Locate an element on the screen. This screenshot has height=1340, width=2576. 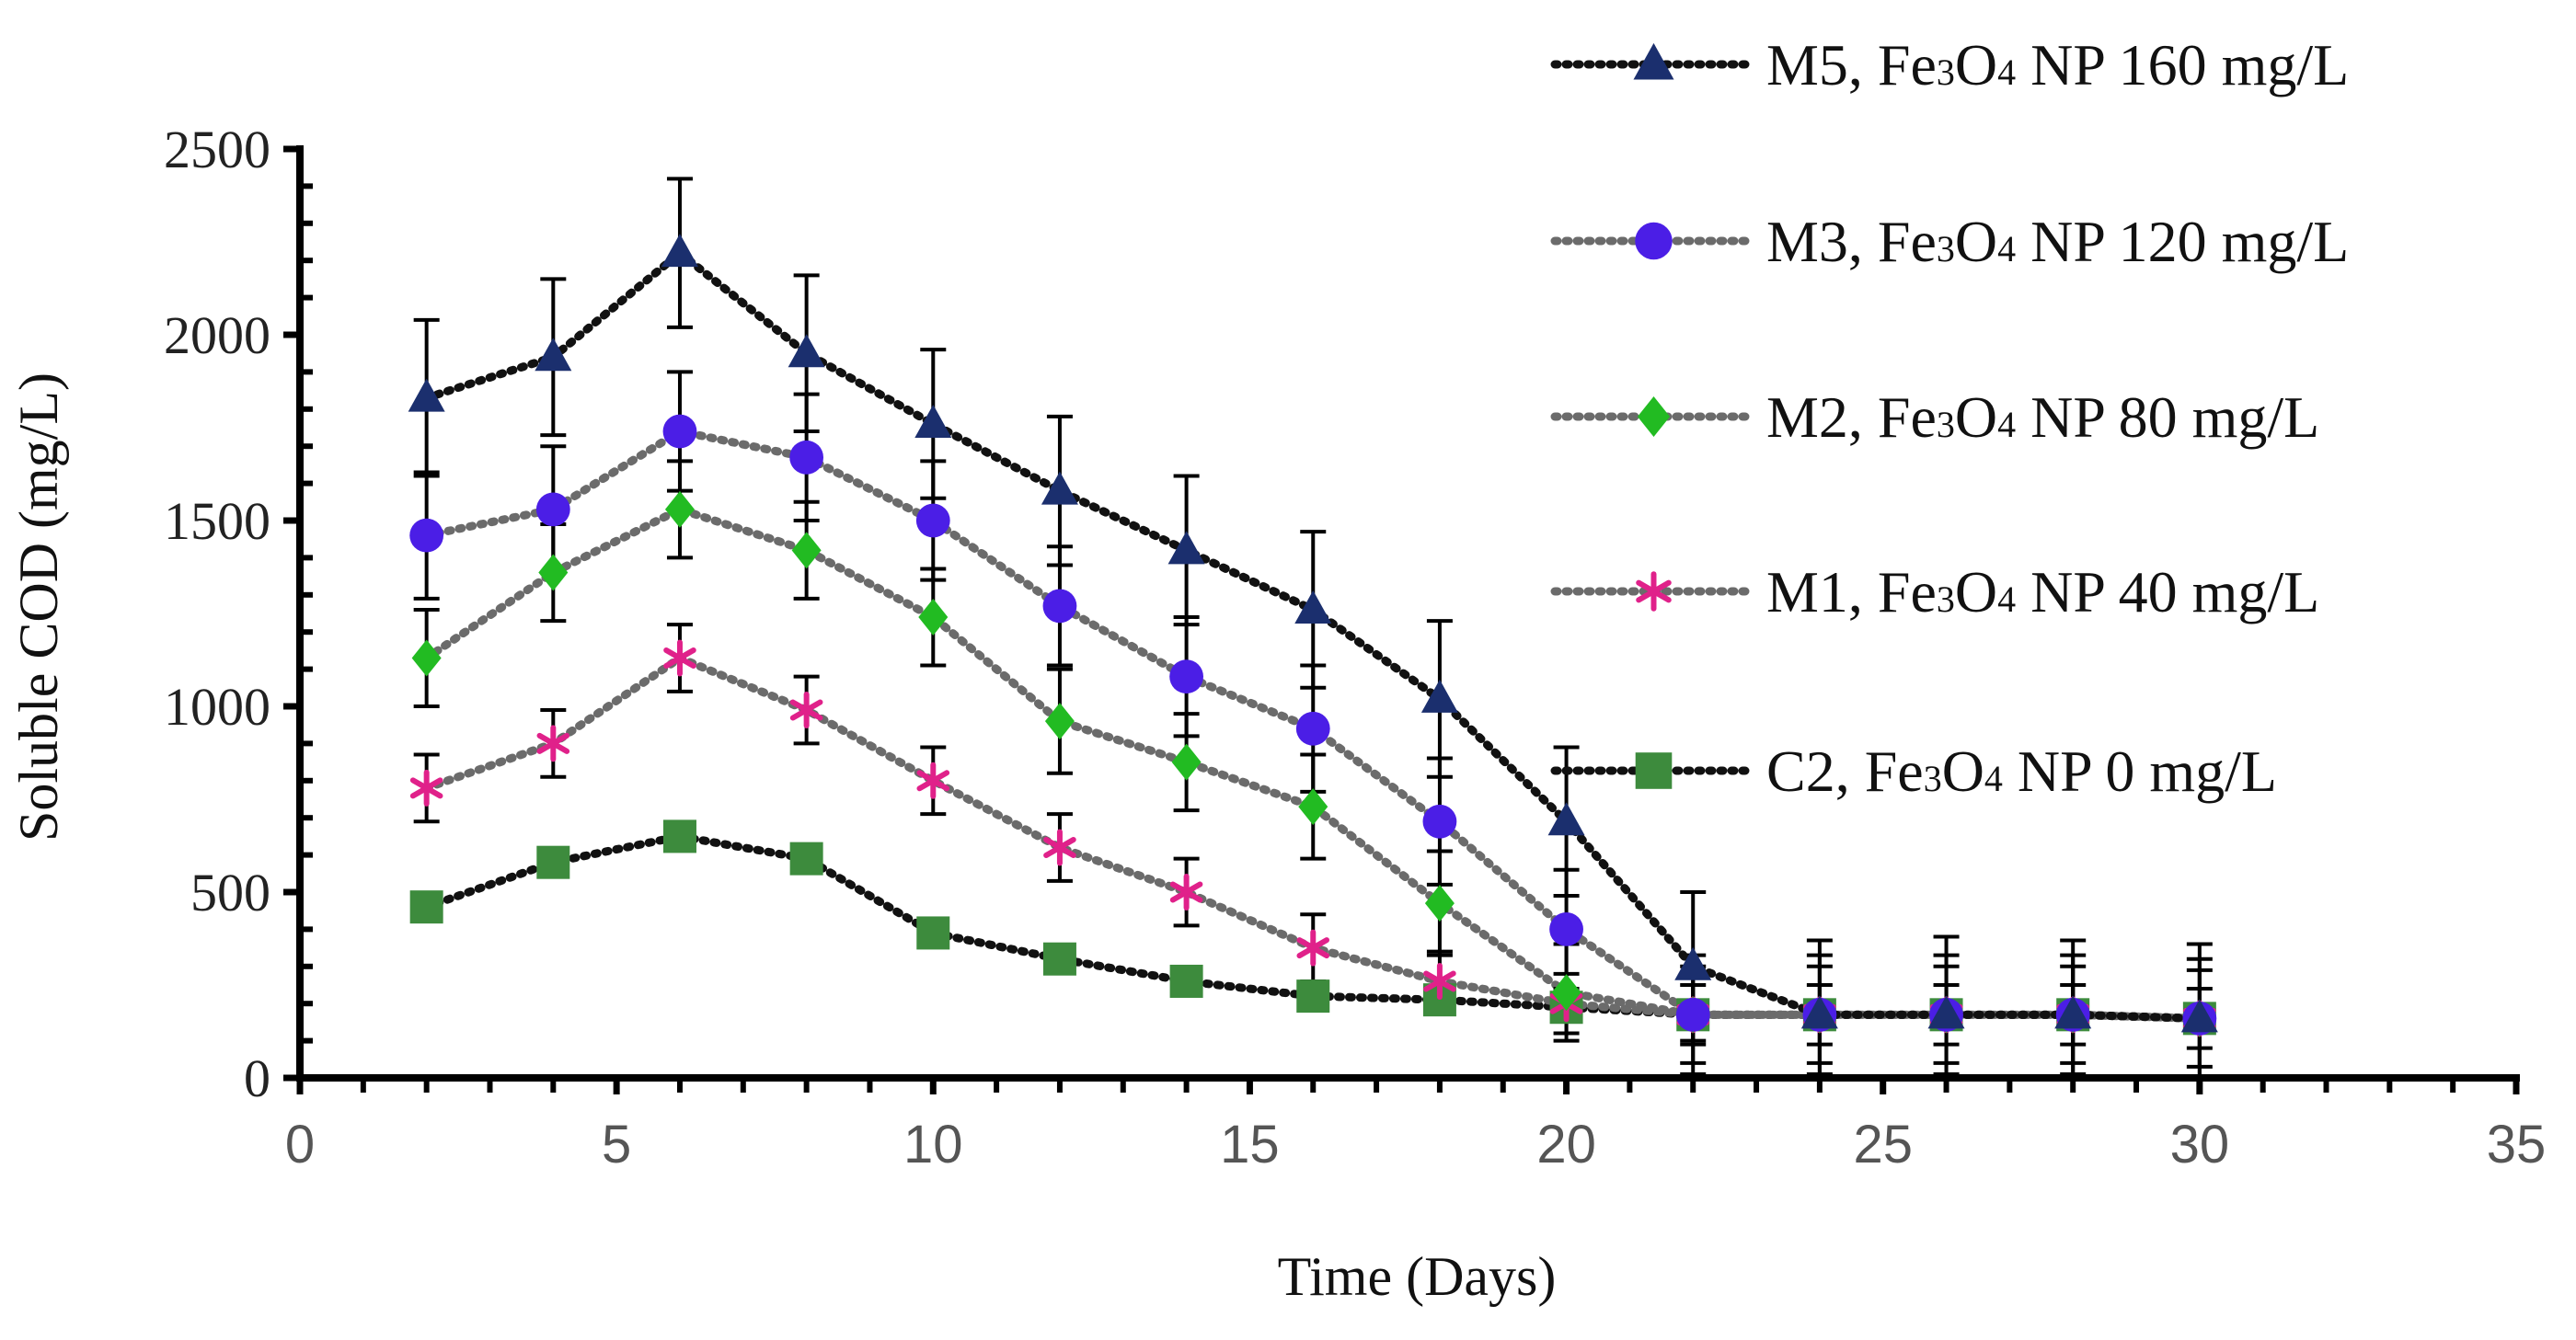
x-tick-label: 5 is located at coordinates (616, 1145).